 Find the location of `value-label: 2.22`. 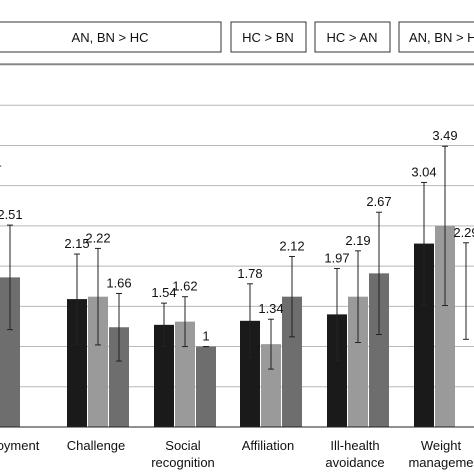

value-label: 2.22 is located at coordinates (97, 237).